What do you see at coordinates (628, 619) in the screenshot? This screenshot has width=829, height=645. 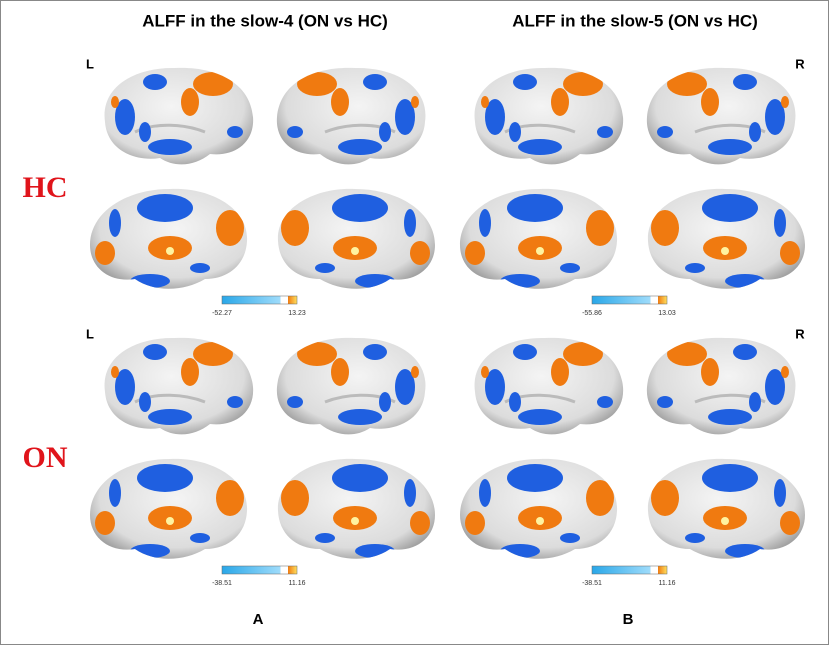 I see `panel-label: B` at bounding box center [628, 619].